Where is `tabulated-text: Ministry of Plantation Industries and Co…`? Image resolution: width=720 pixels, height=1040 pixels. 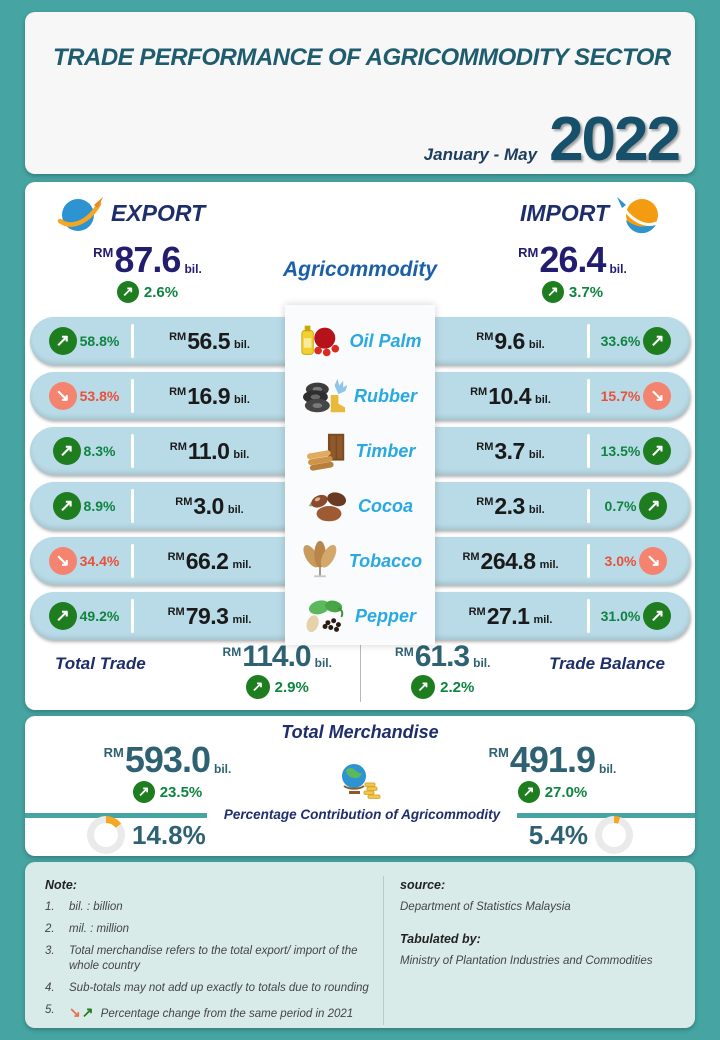 tabulated-text: Ministry of Plantation Industries and Co… is located at coordinates (526, 960).